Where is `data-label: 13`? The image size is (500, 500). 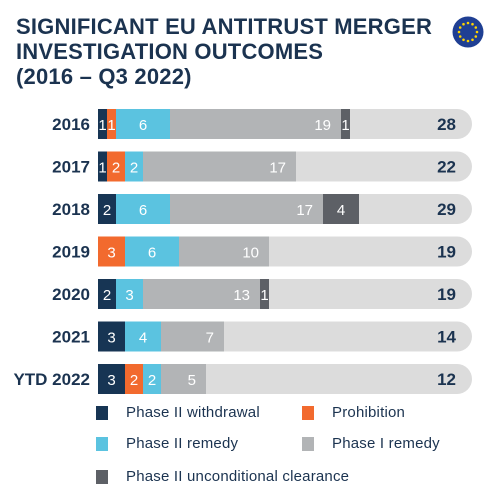
data-label: 13 is located at coordinates (241, 295).